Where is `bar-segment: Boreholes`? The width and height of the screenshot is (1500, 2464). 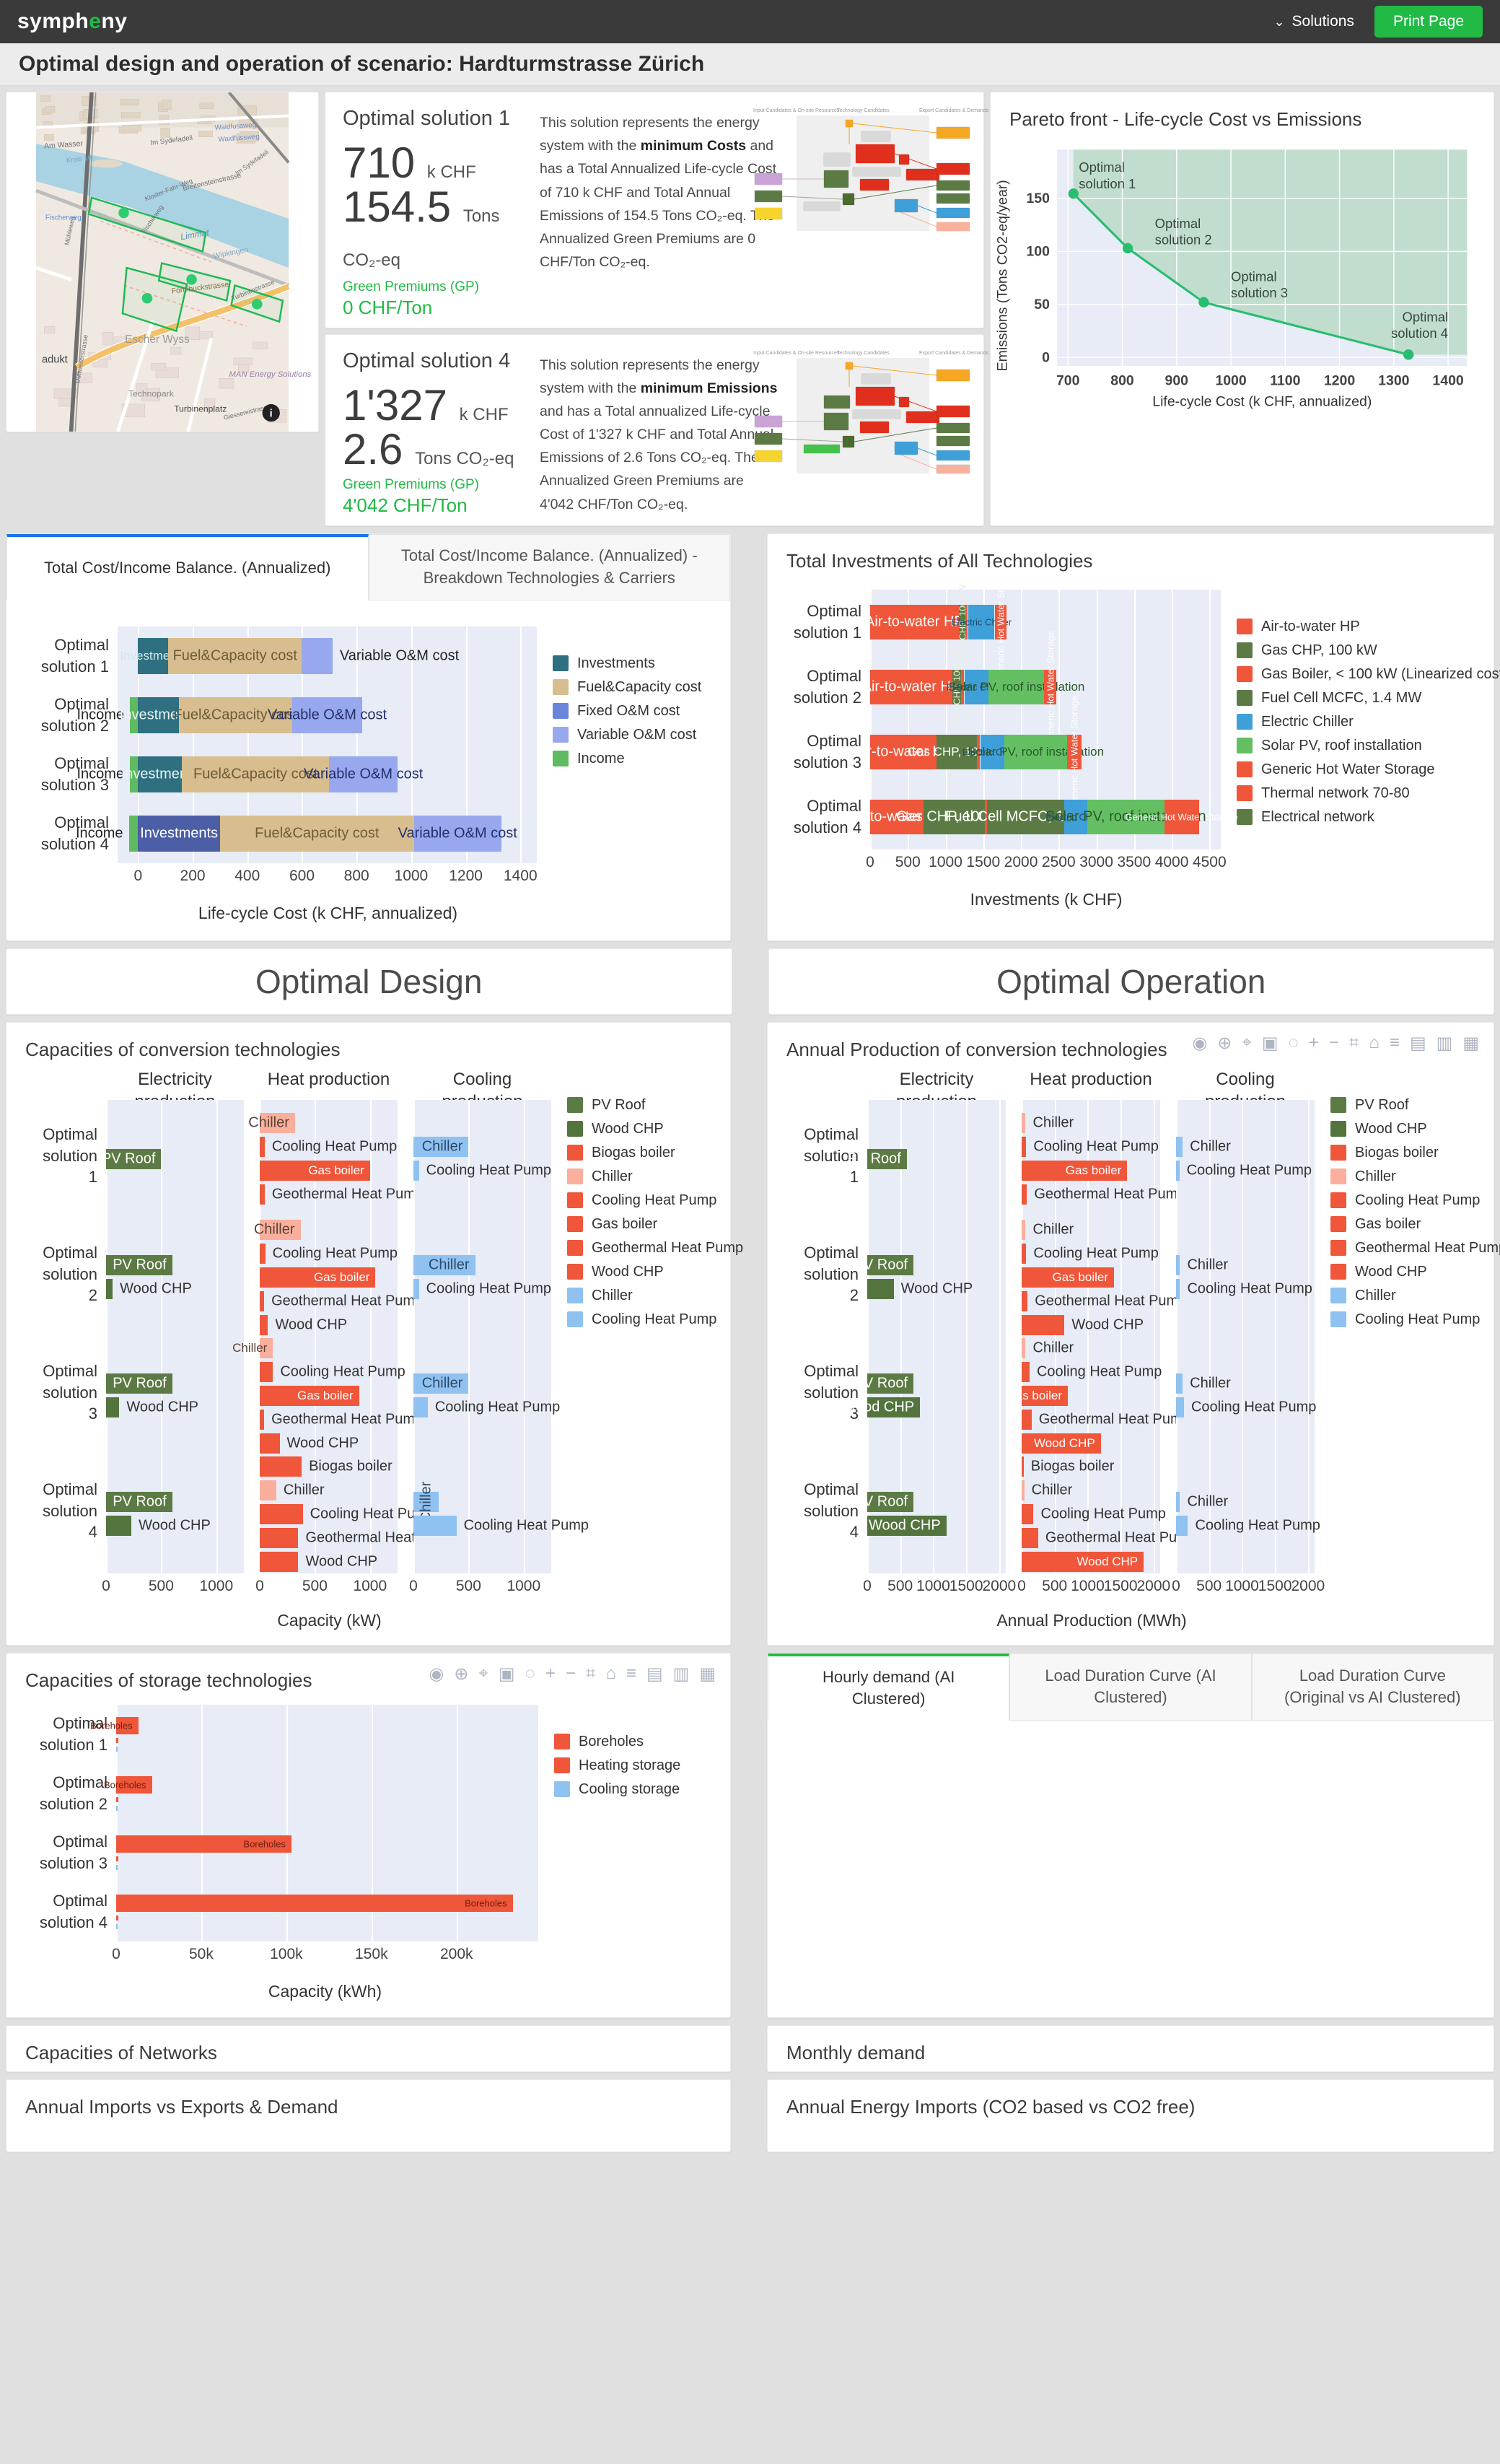 bar-segment: Boreholes is located at coordinates (314, 1903).